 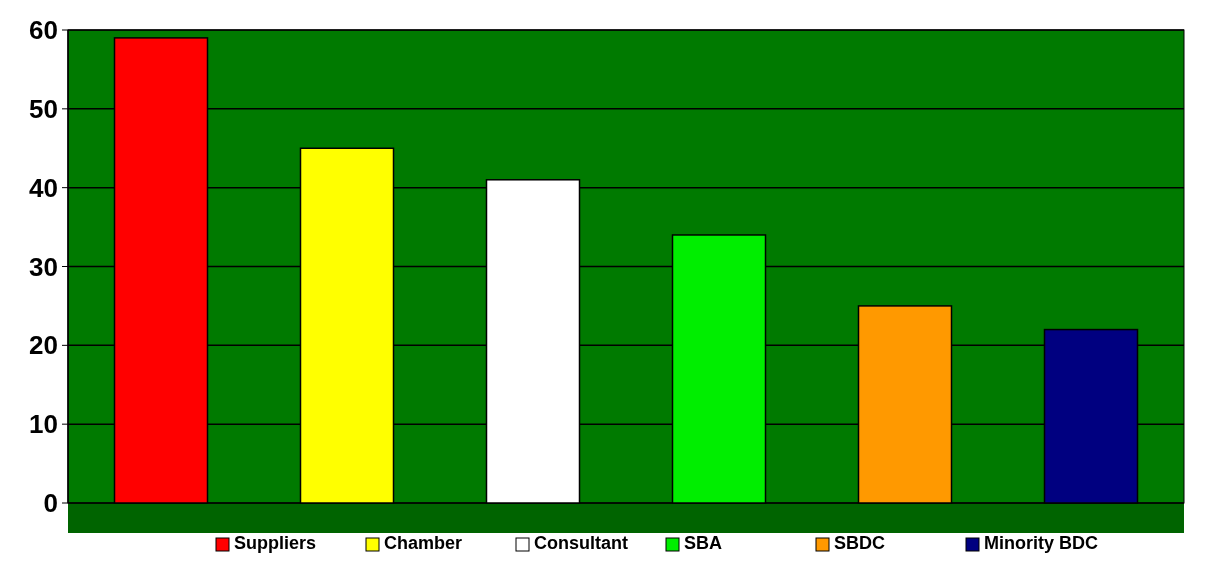 I want to click on y-tick-label: 20, so click(x=43, y=345).